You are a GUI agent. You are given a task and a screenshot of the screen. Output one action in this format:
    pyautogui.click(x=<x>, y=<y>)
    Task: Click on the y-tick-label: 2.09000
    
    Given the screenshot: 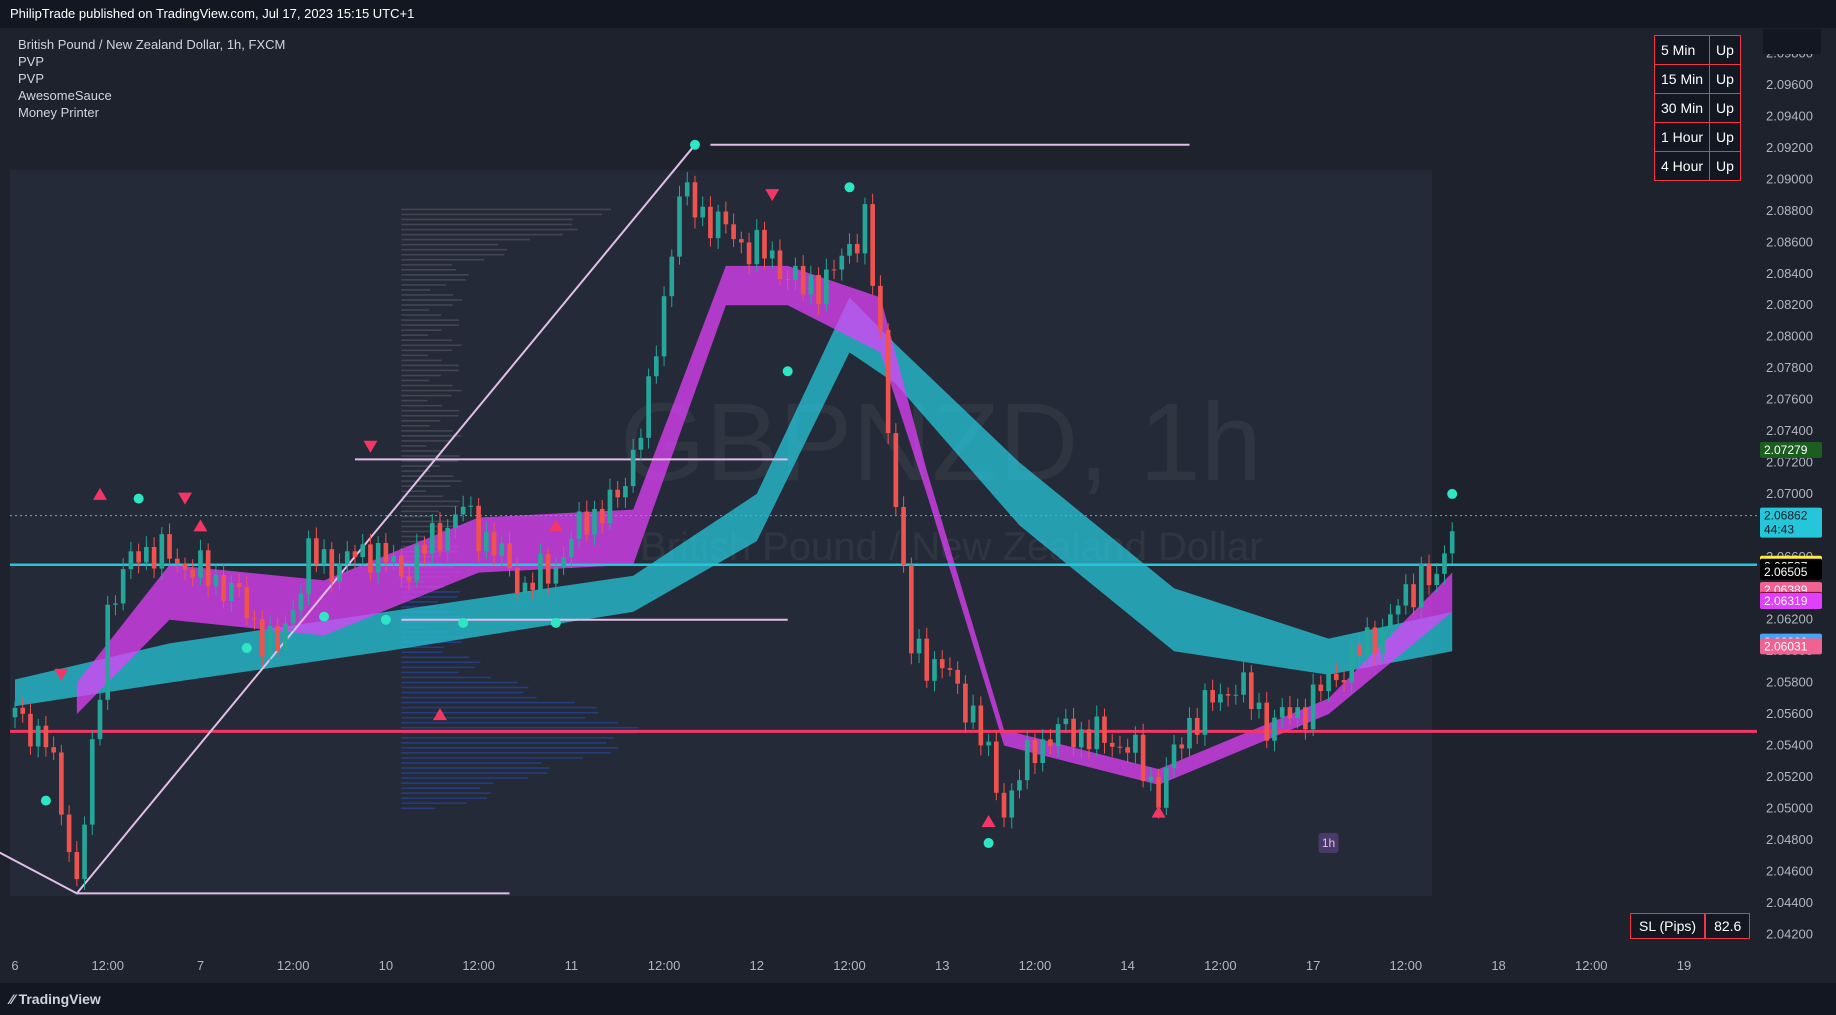 What is the action you would take?
    pyautogui.click(x=1789, y=178)
    